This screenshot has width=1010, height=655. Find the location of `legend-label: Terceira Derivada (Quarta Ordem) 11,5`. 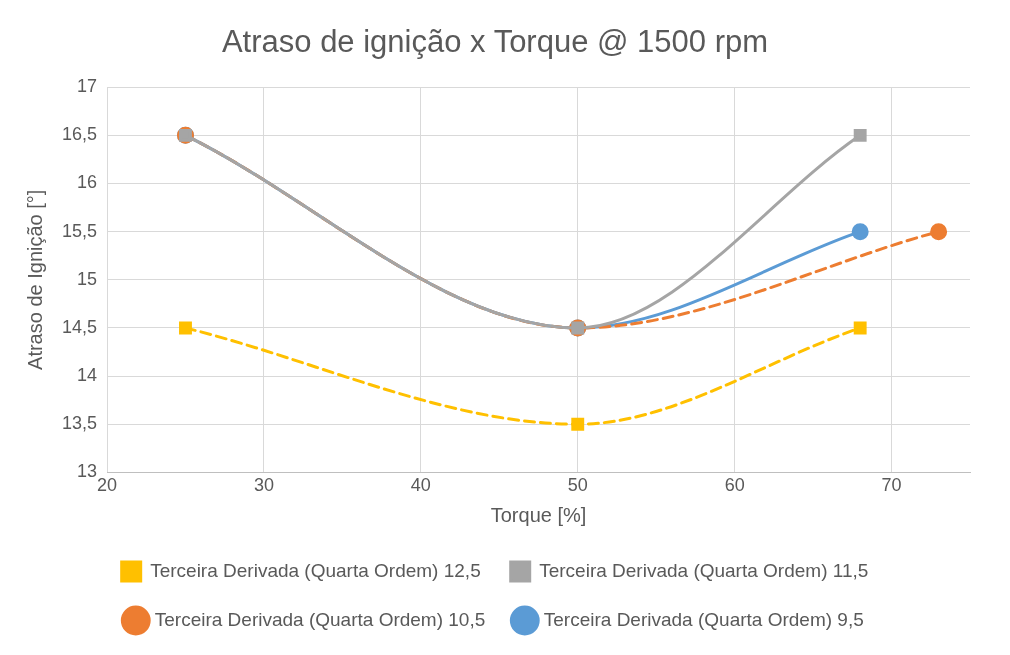

legend-label: Terceira Derivada (Quarta Ordem) 11,5 is located at coordinates (704, 570).